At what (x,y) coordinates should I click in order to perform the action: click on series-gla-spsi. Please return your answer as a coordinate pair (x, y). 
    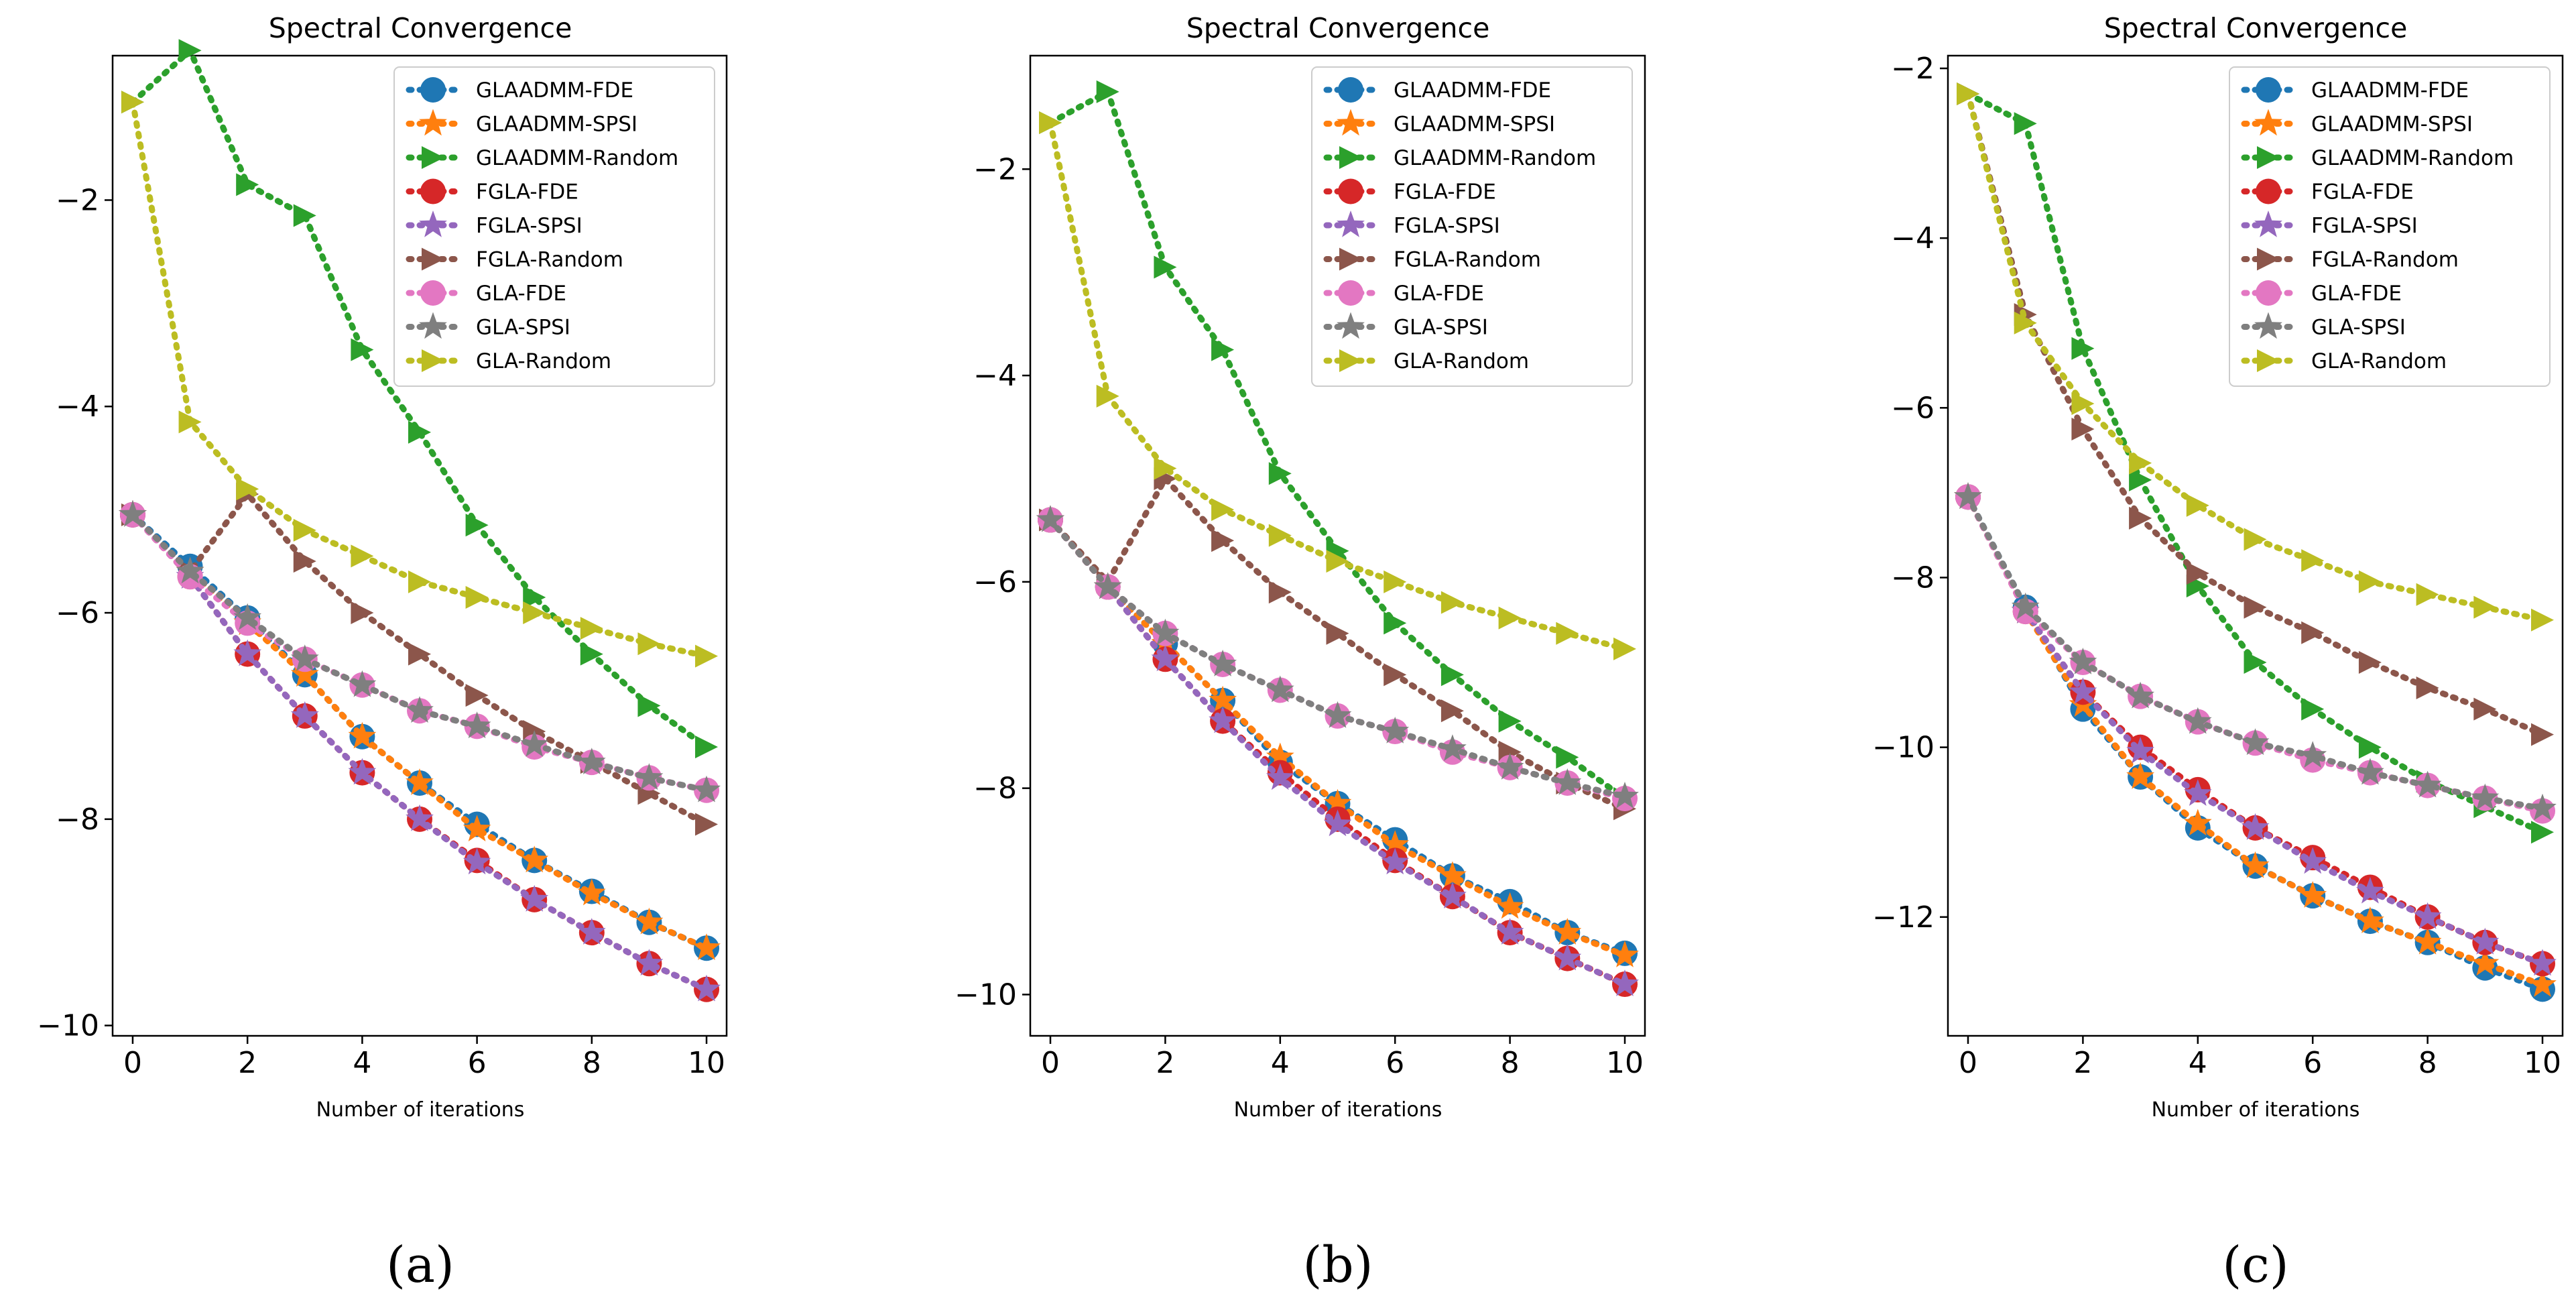
    Looking at the image, I should click on (420, 651).